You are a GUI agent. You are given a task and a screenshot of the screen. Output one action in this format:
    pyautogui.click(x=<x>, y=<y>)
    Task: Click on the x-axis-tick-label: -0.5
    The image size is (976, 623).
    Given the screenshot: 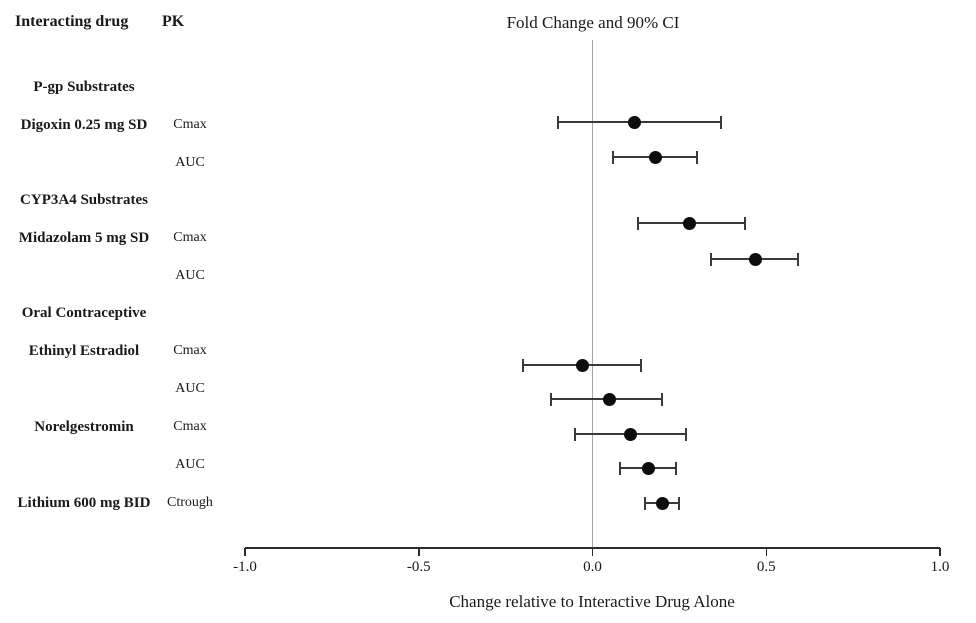 What is the action you would take?
    pyautogui.click(x=418, y=567)
    